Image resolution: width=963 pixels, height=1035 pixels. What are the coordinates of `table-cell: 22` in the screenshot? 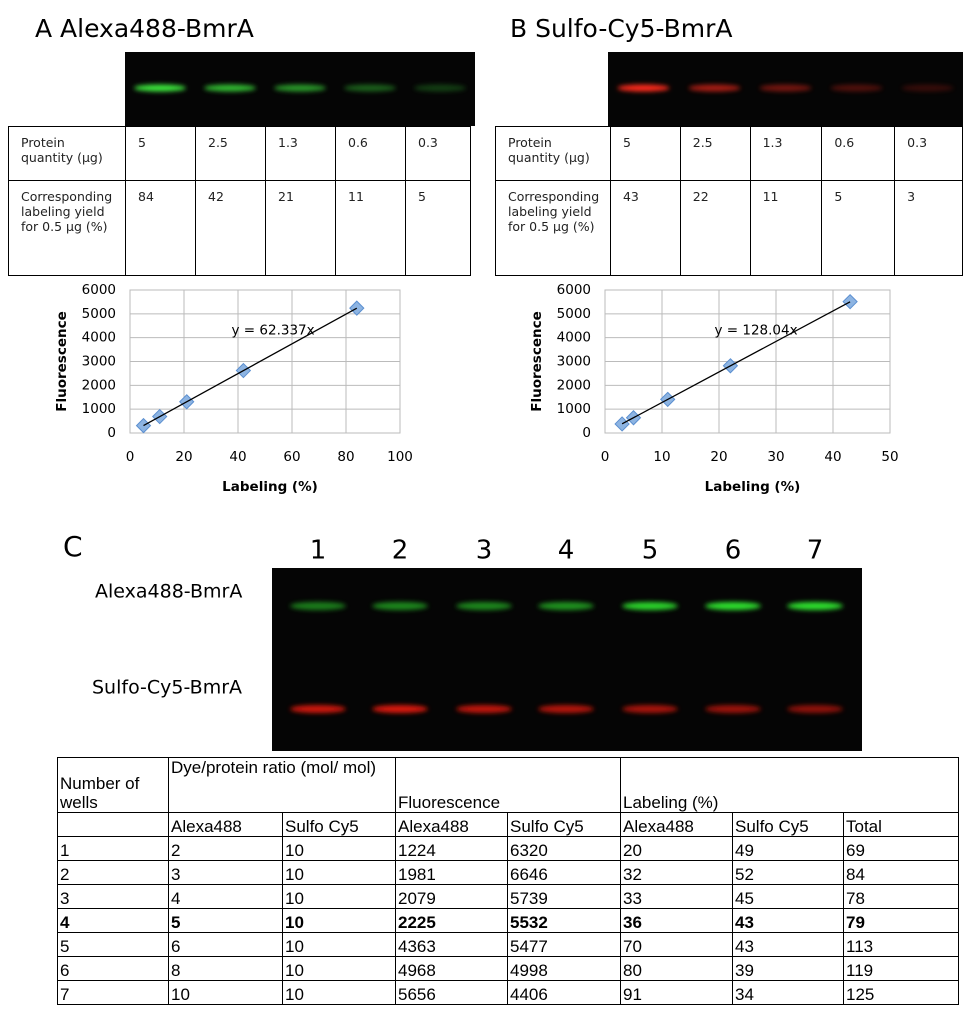 It's located at (715, 228).